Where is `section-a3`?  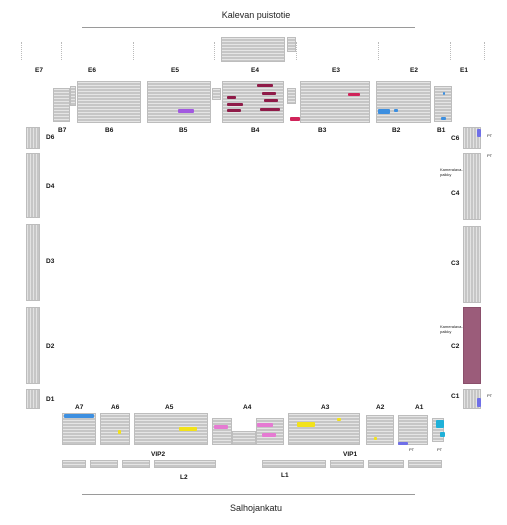 section-a3 is located at coordinates (324, 429).